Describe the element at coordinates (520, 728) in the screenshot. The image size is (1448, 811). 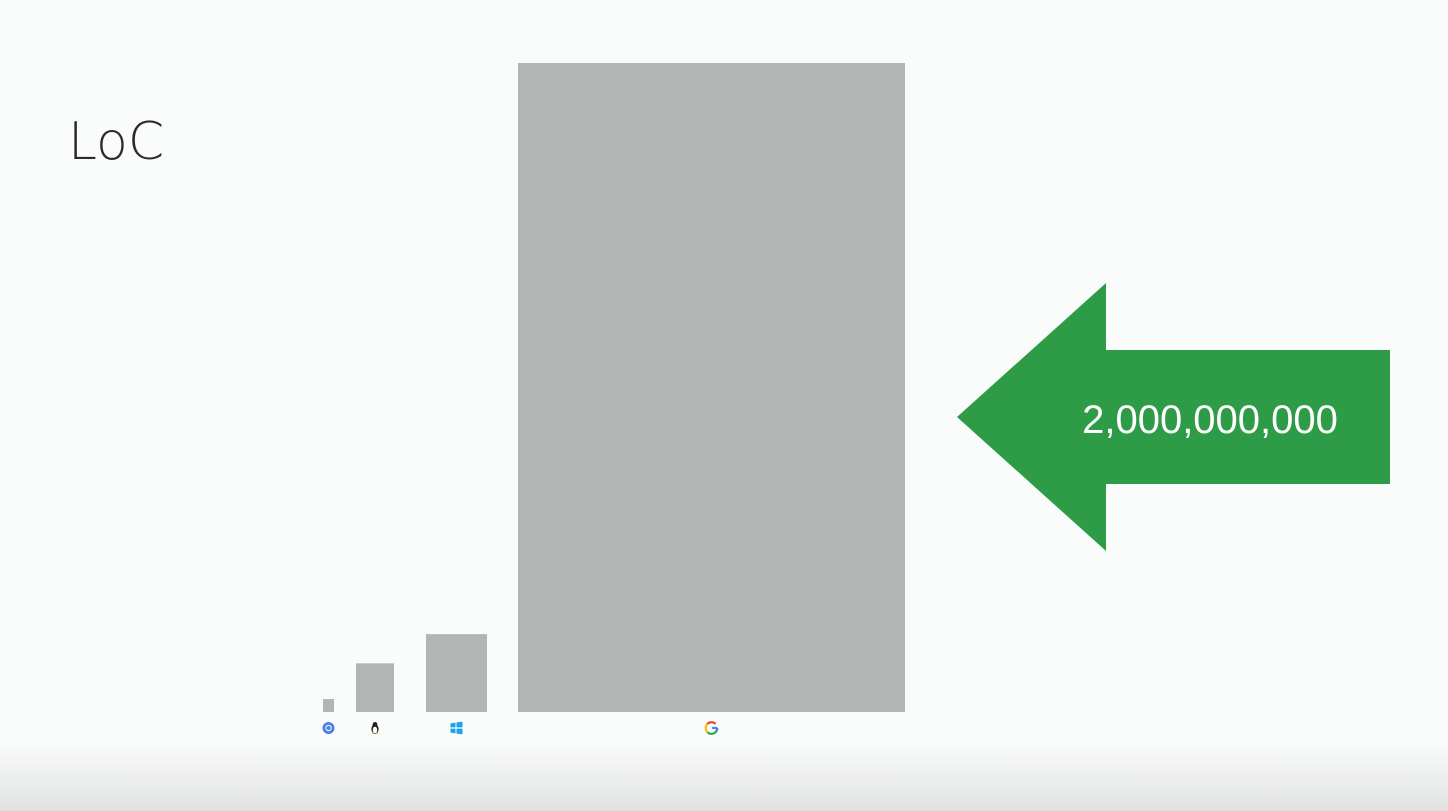
I see `category-icons` at that location.